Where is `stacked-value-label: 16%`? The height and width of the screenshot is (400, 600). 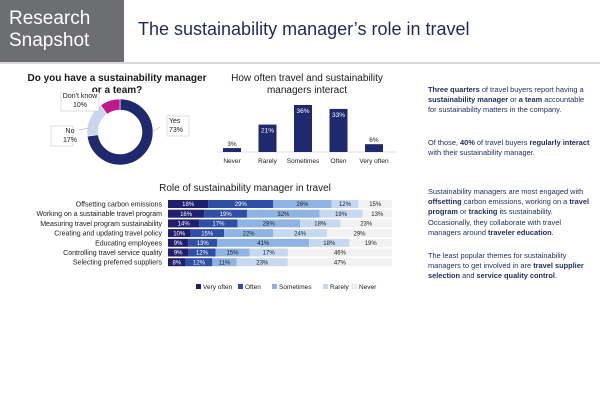
stacked-value-label: 16% is located at coordinates (186, 215).